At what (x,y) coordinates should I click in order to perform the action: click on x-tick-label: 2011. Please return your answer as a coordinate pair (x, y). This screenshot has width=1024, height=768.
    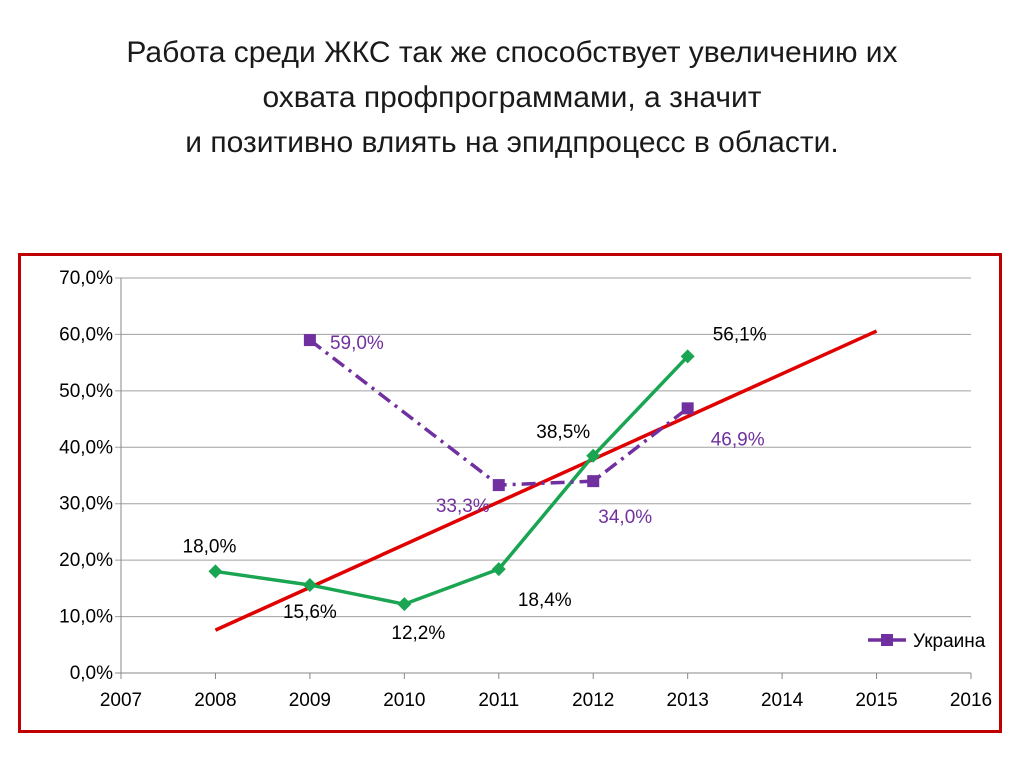
    Looking at the image, I should click on (498, 700).